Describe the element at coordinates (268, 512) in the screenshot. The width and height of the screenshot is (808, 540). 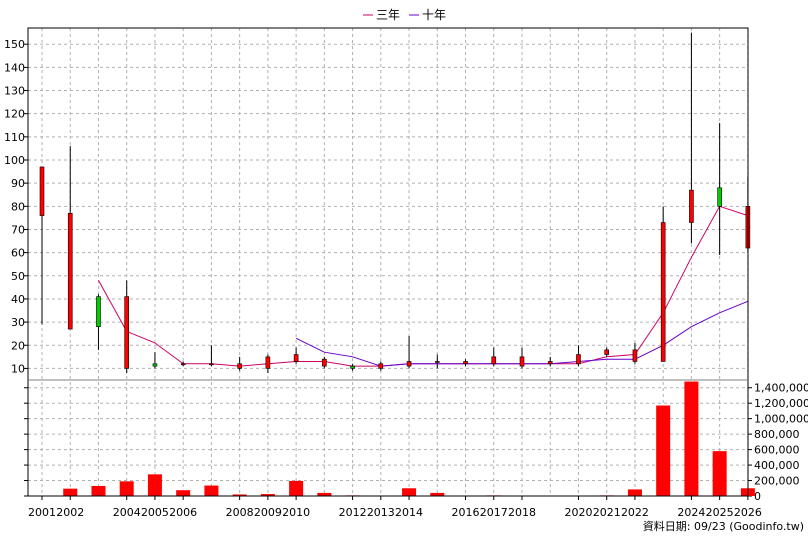
I see `x-tick-label: 2009` at that location.